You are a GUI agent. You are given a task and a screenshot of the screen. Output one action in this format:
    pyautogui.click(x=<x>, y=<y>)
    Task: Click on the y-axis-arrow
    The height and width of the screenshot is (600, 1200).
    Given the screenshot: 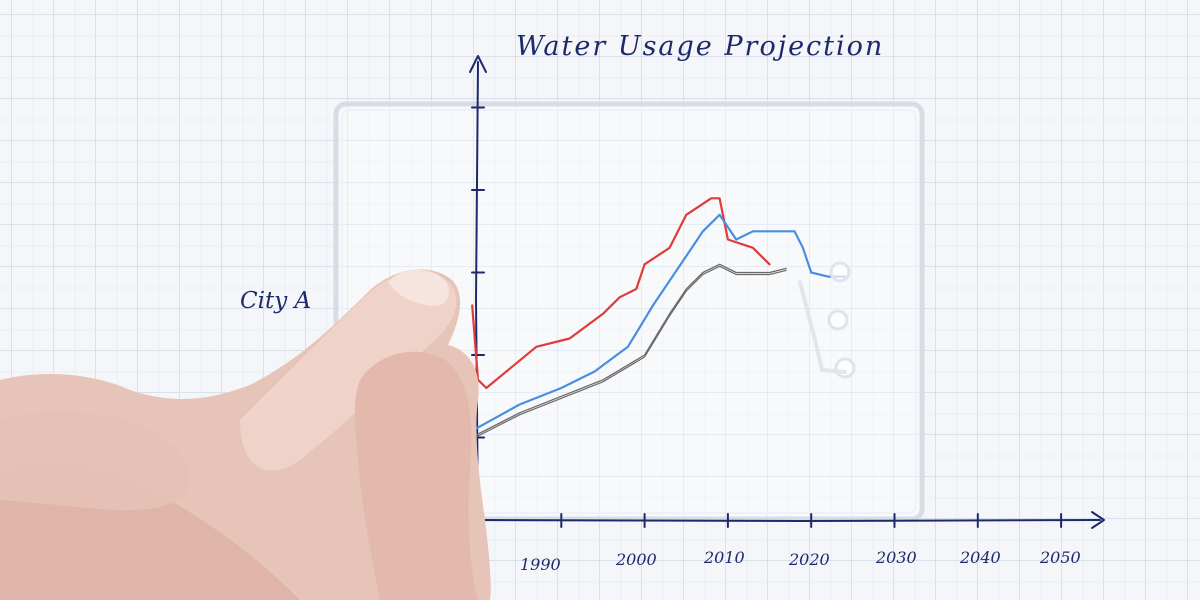 What is the action you would take?
    pyautogui.click(x=478, y=64)
    